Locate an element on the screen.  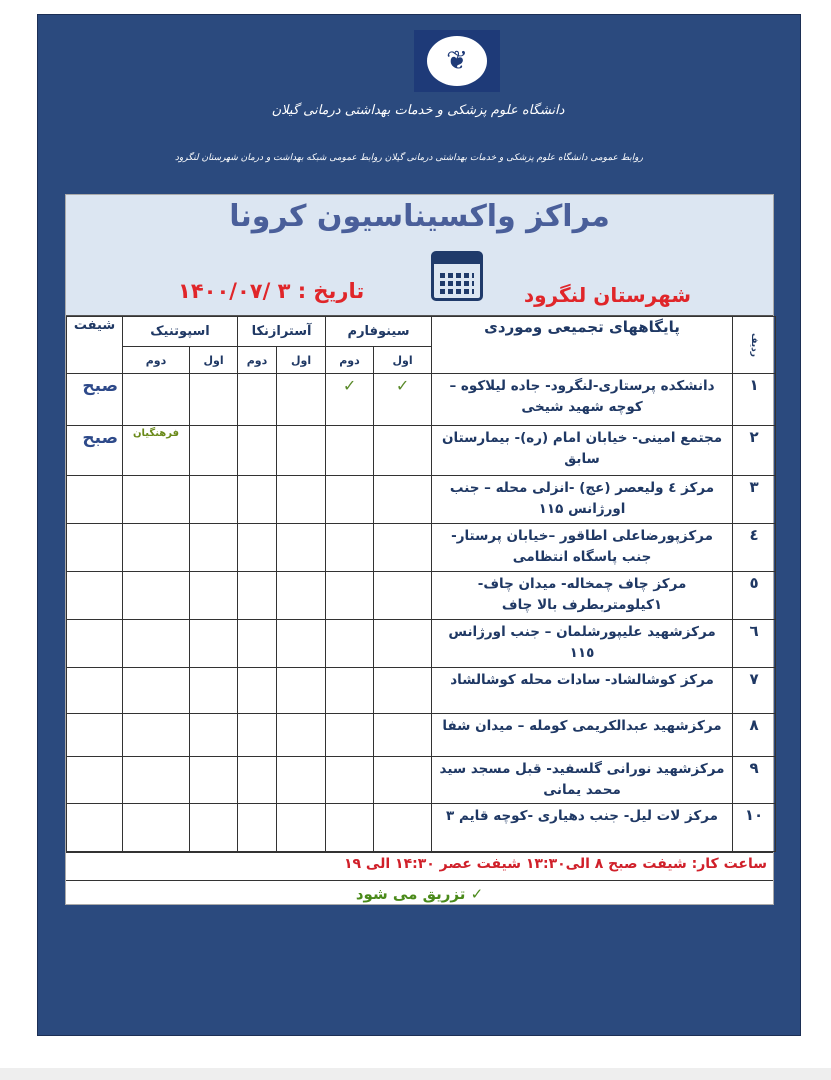
university-logo: ❦ is located at coordinates (457, 61).